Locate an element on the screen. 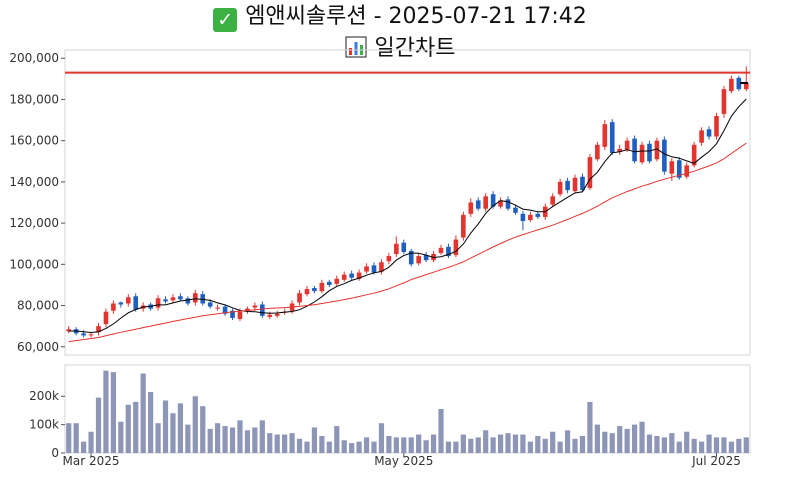  subtitle-text: 일간차트 is located at coordinates (415, 48).